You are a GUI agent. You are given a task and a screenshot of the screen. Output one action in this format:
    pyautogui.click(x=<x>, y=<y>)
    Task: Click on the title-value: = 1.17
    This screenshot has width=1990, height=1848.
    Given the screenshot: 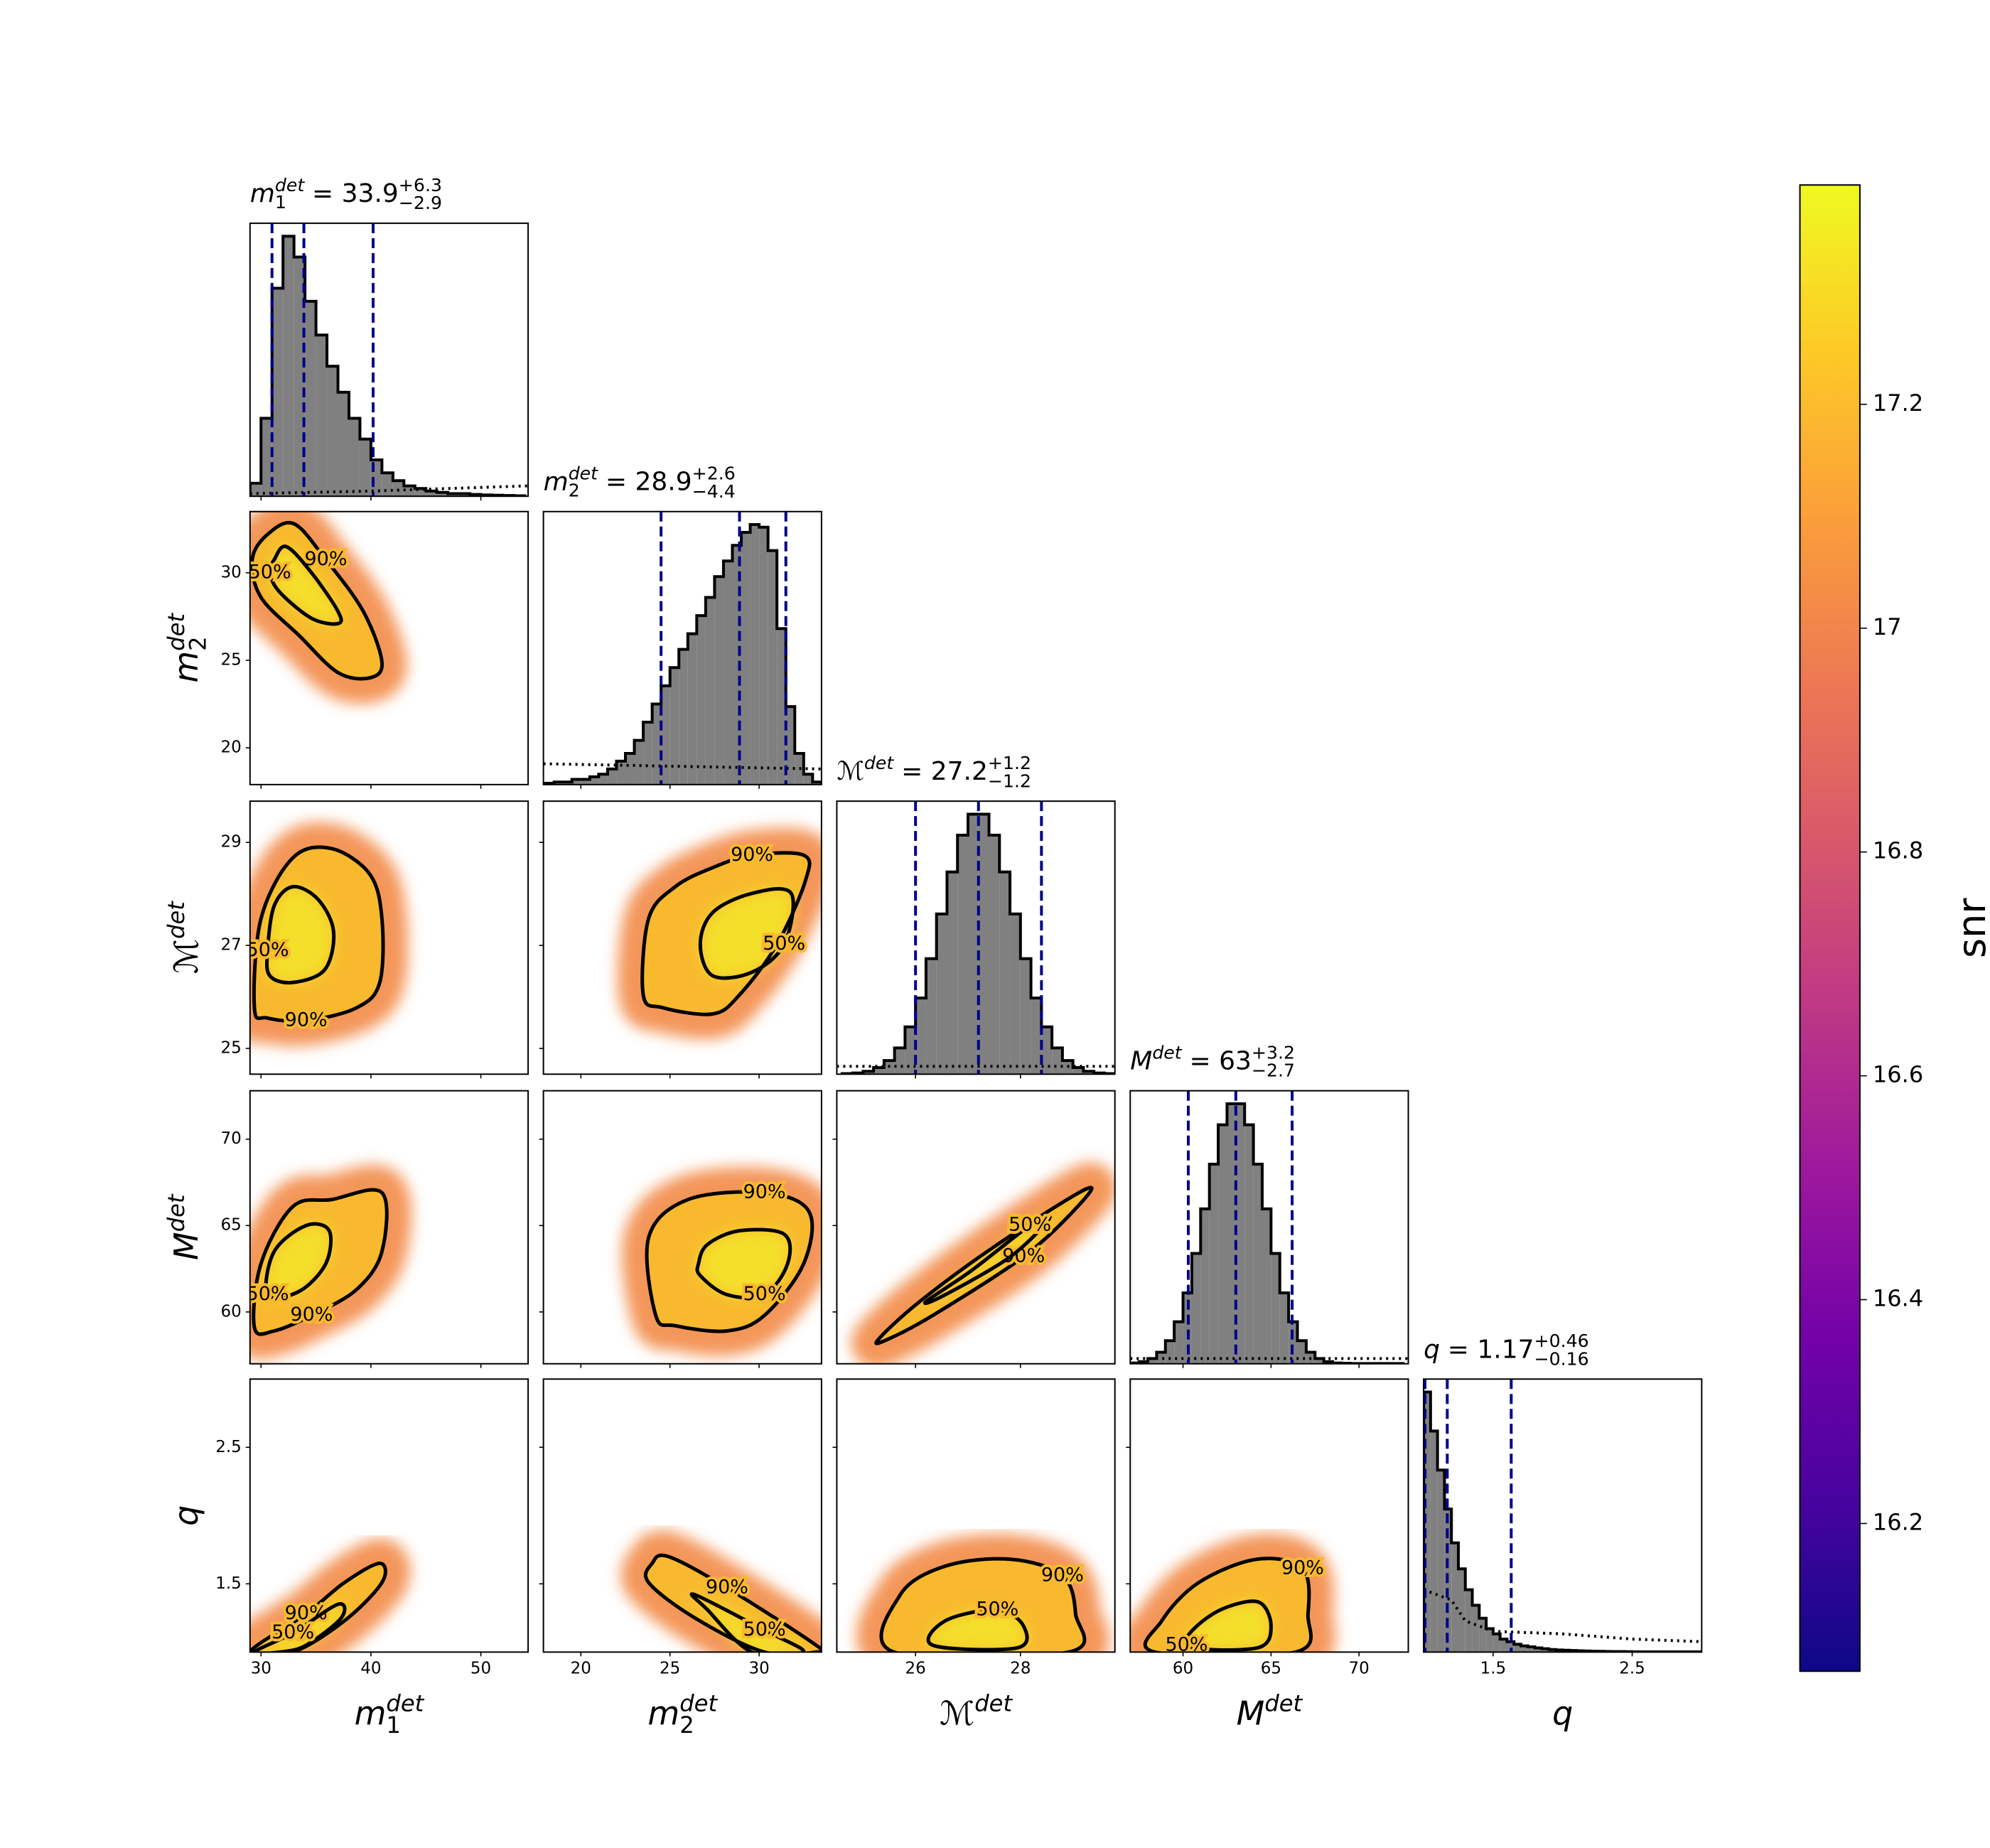 What is the action you would take?
    pyautogui.click(x=1491, y=1350)
    